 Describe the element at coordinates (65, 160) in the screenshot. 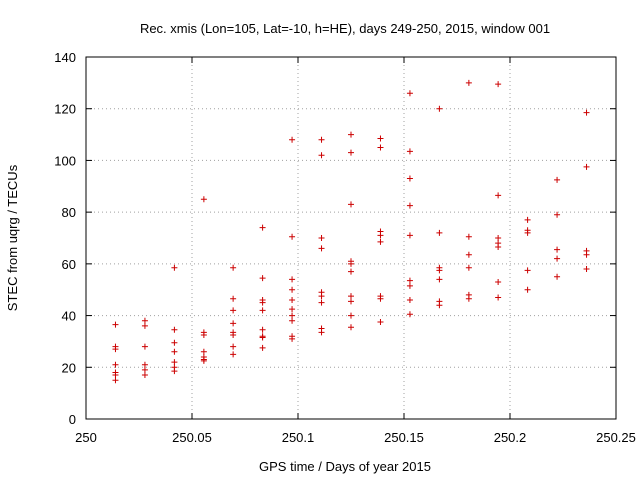

I see `y-tick-label: 100` at that location.